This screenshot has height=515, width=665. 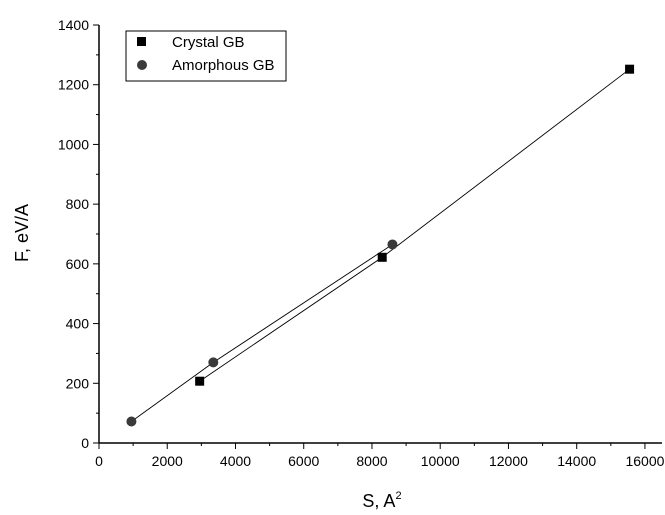 What do you see at coordinates (73, 25) in the screenshot?
I see `y-tick-label: 1400` at bounding box center [73, 25].